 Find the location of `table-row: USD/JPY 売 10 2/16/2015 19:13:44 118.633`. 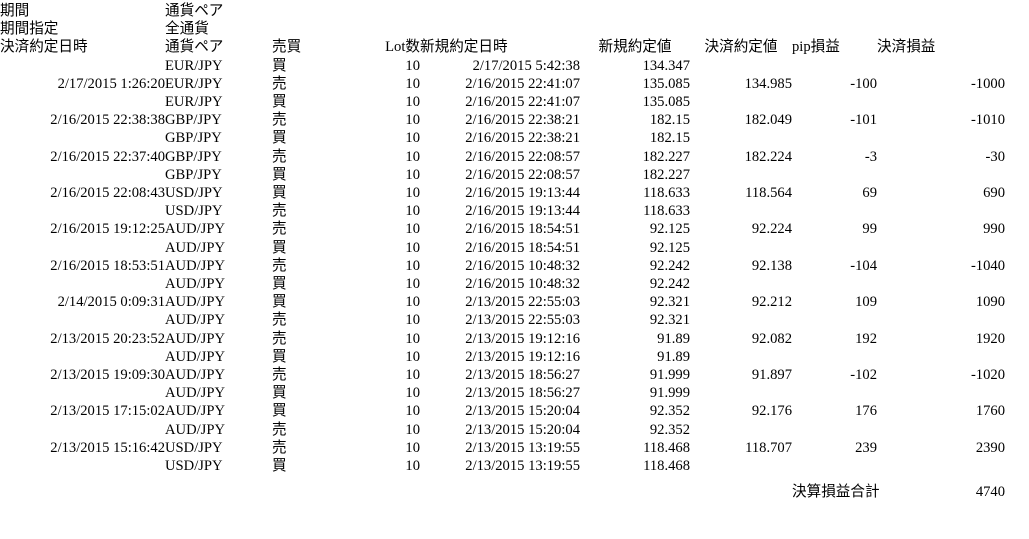

table-row: USD/JPY 売 10 2/16/2015 19:13:44 118.633 is located at coordinates (502, 211).